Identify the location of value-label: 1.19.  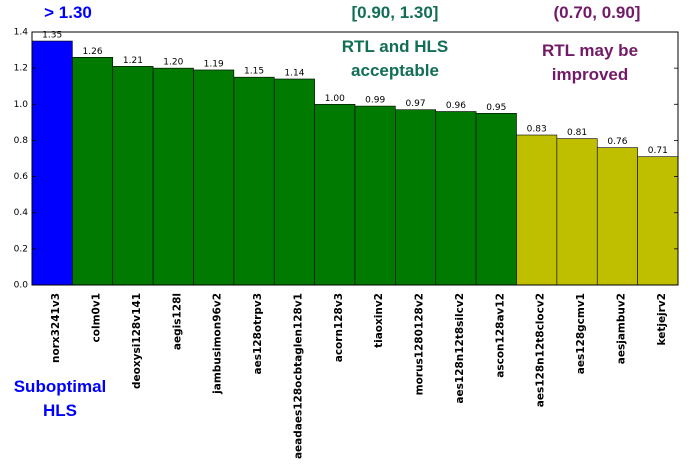
(214, 64).